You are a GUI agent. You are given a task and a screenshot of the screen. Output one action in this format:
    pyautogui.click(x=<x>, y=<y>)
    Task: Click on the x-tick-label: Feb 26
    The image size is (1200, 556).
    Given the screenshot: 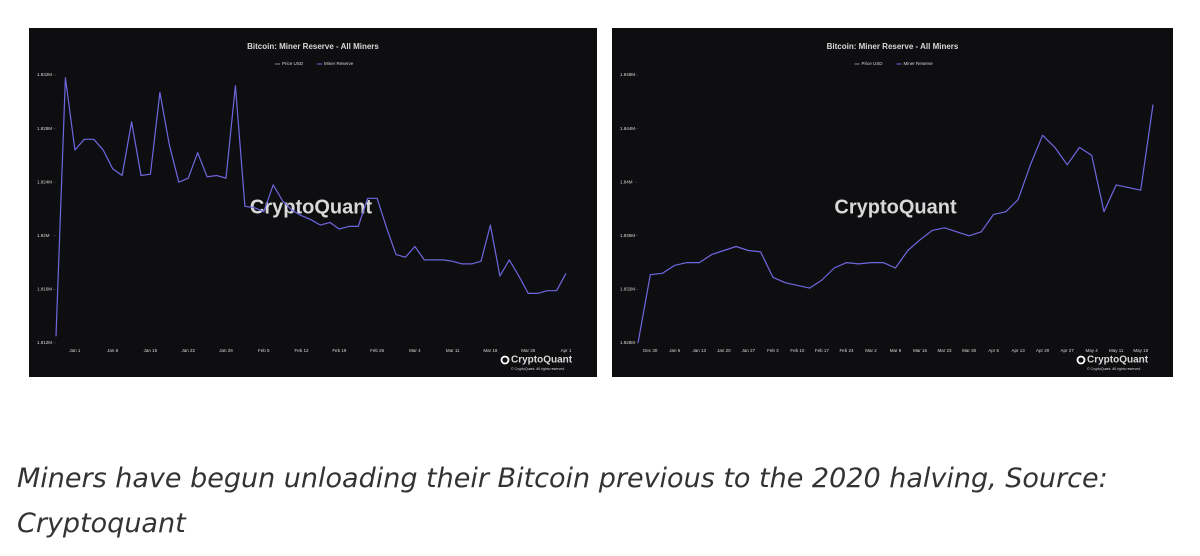 What is the action you would take?
    pyautogui.click(x=377, y=350)
    